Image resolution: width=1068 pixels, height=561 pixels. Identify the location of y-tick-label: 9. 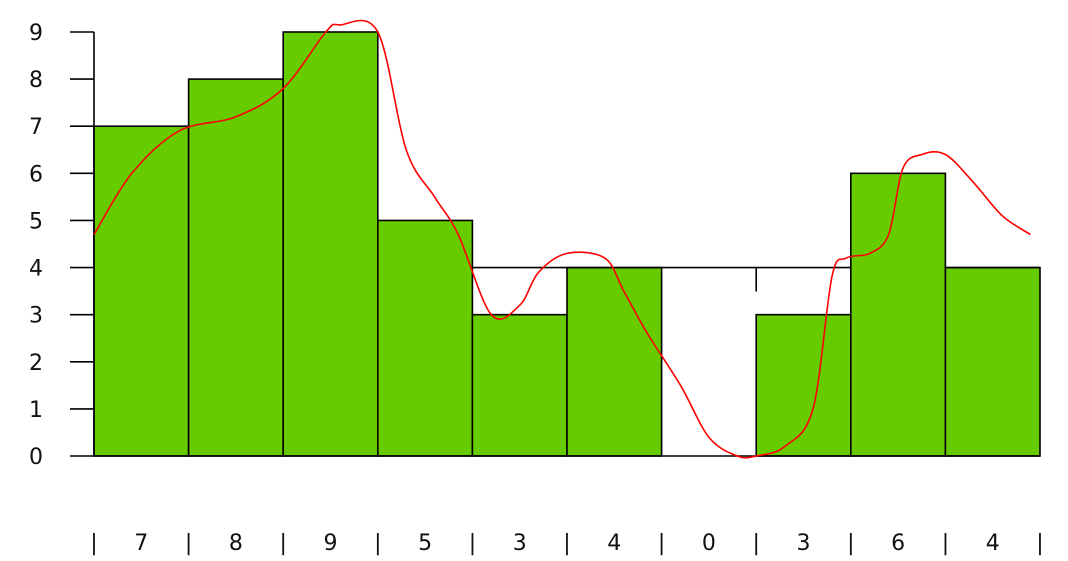
(36, 33).